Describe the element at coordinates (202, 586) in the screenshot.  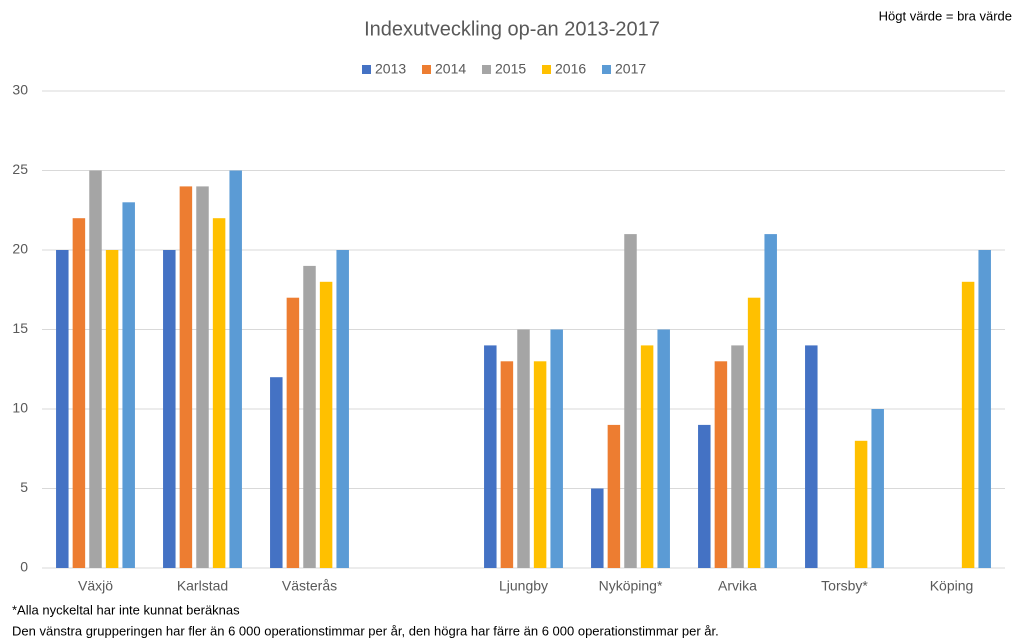
I see `x-tick-label: Karlstad` at that location.